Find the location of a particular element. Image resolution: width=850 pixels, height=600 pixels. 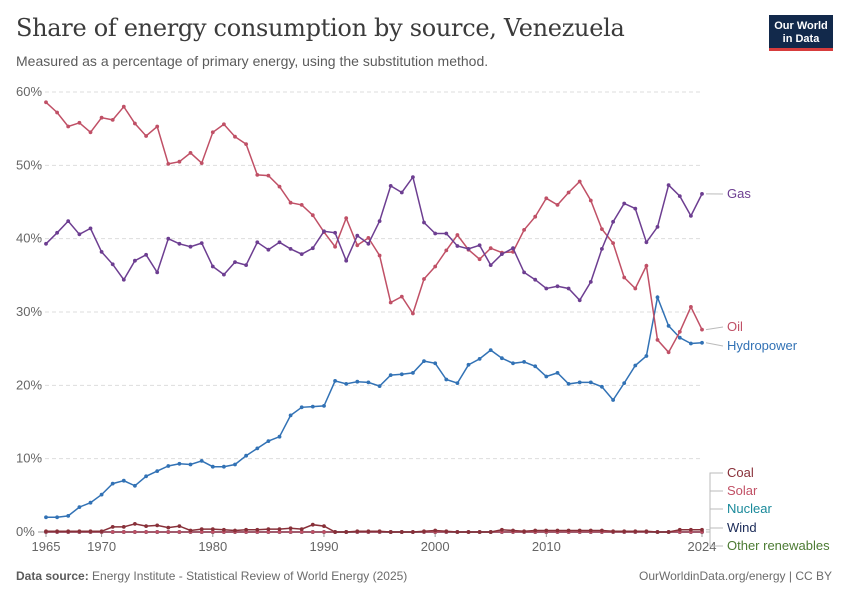

site-link: OurWorldinData.org/energy | CC BY is located at coordinates (735, 576).